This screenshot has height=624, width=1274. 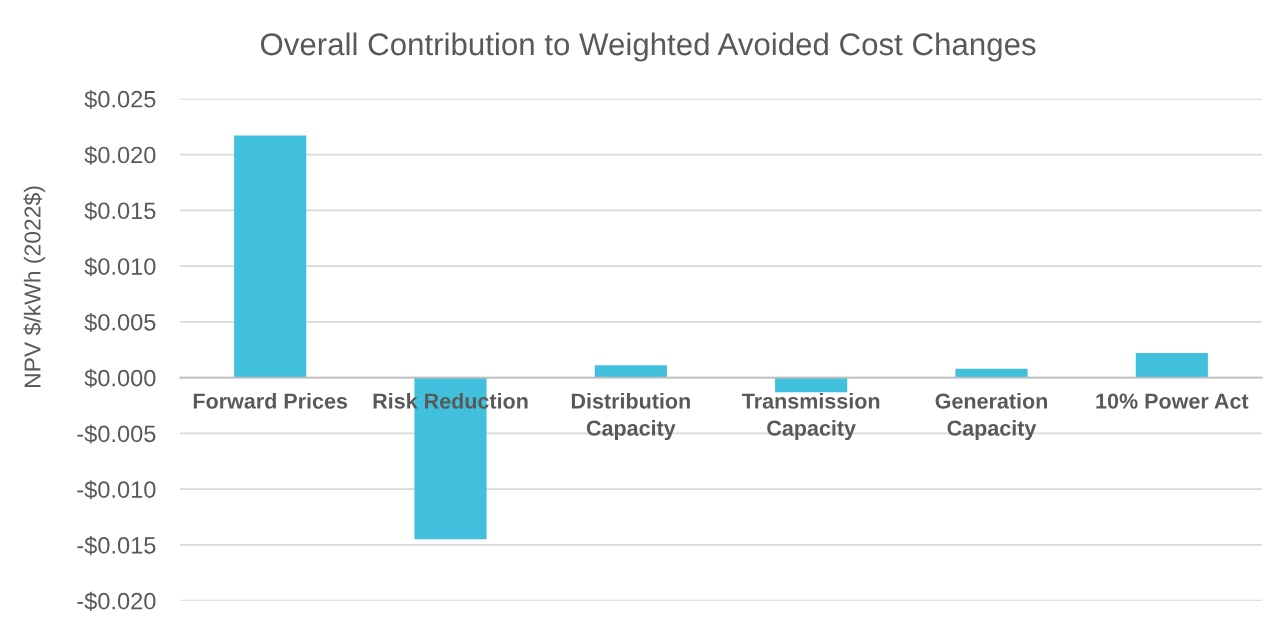 What do you see at coordinates (120, 211) in the screenshot?
I see `y-tick-label: $0.015` at bounding box center [120, 211].